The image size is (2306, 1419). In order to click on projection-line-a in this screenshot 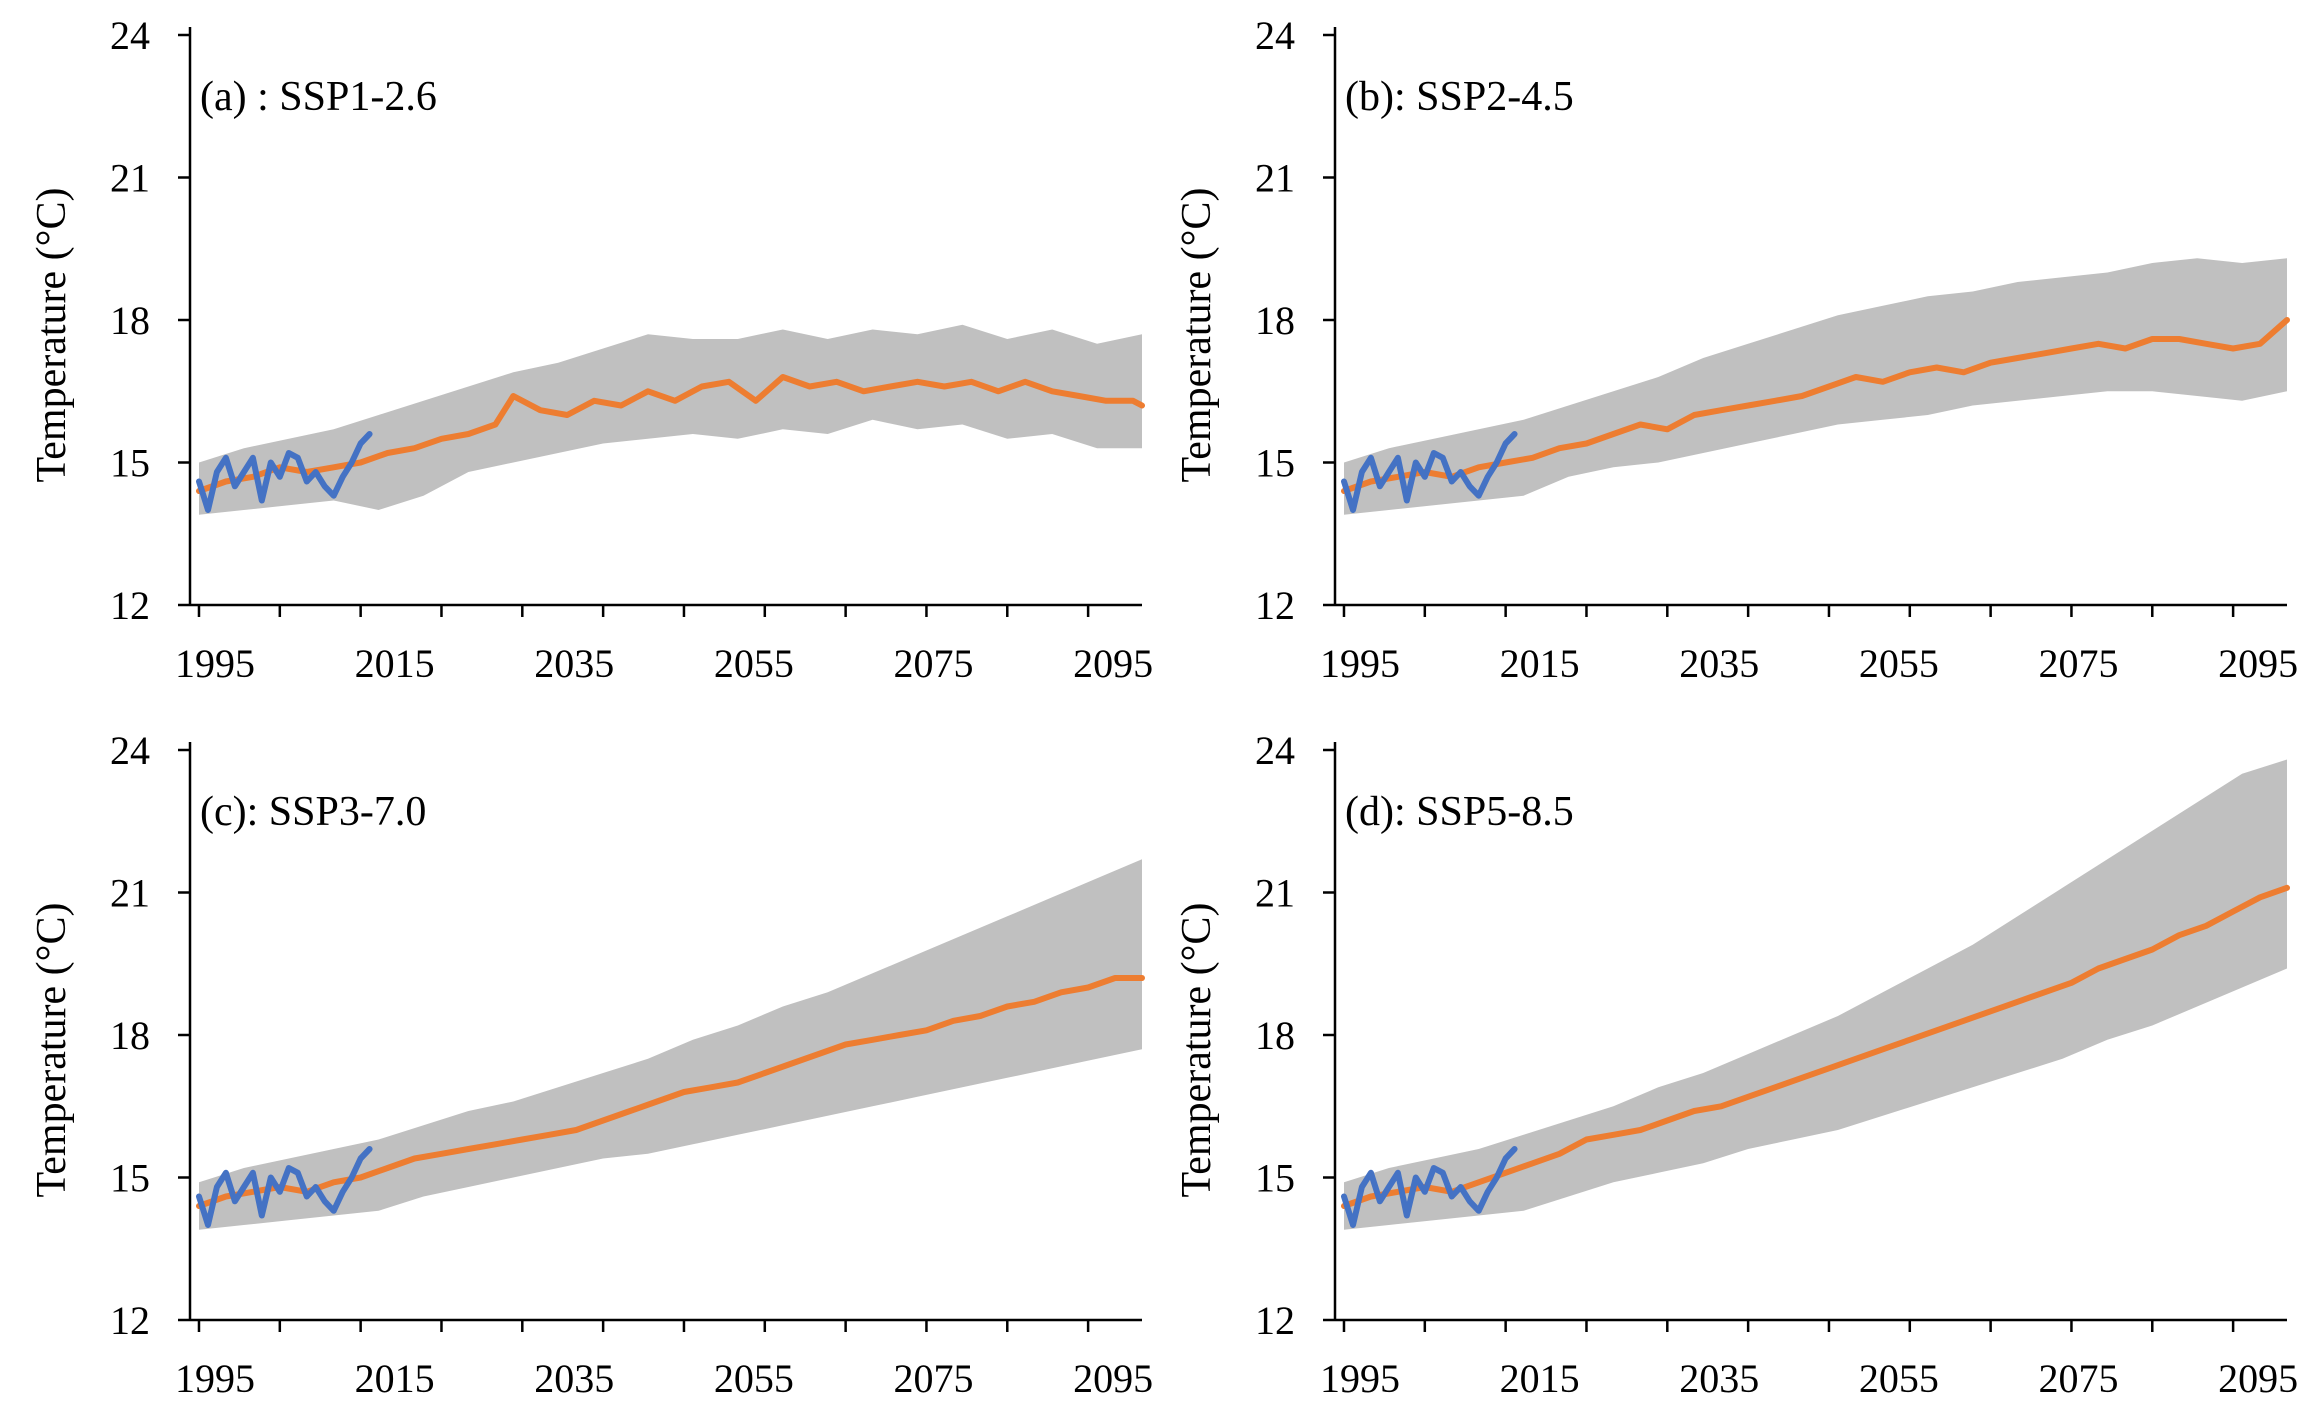, I will do `click(670, 434)`.